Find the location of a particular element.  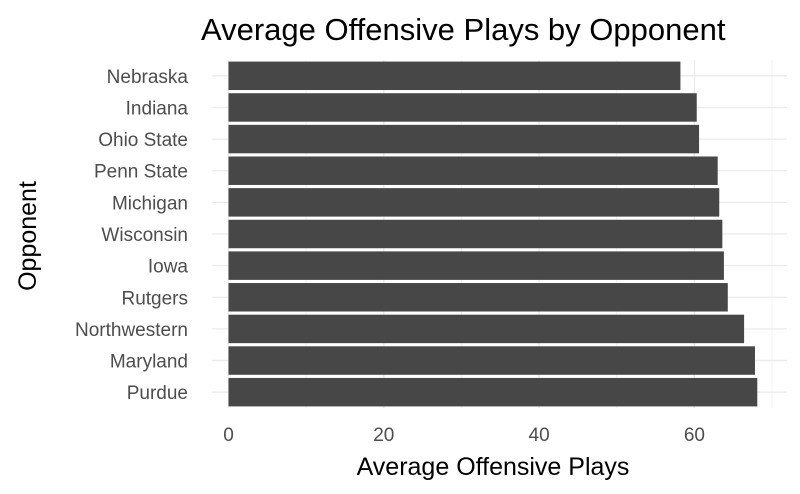

y-tick-label: Rutgers is located at coordinates (154, 298).